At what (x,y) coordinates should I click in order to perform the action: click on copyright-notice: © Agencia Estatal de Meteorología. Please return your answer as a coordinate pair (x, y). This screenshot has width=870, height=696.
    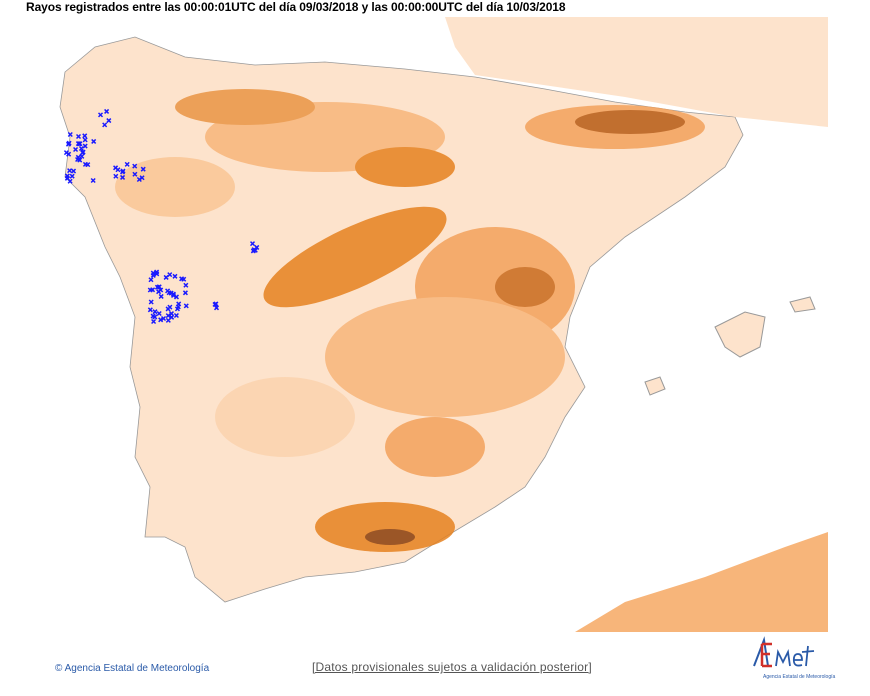
    Looking at the image, I should click on (132, 668).